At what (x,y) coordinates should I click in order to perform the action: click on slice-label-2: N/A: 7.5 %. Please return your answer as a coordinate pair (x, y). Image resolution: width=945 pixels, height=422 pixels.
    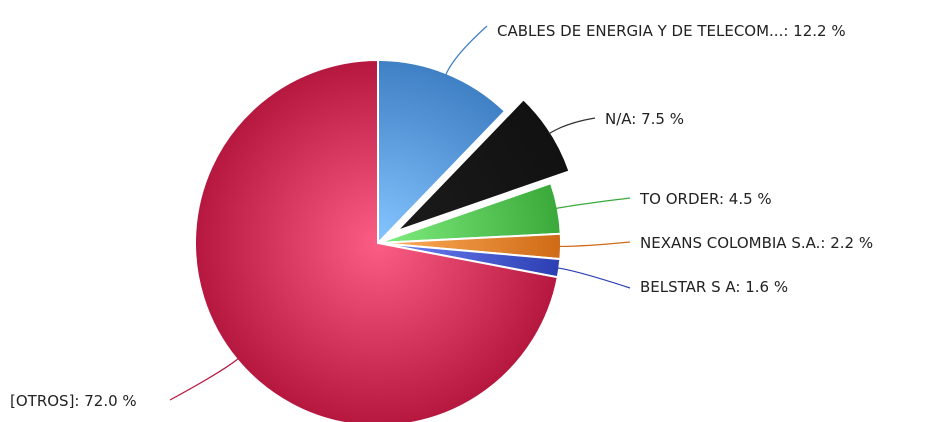
    Looking at the image, I should click on (644, 119).